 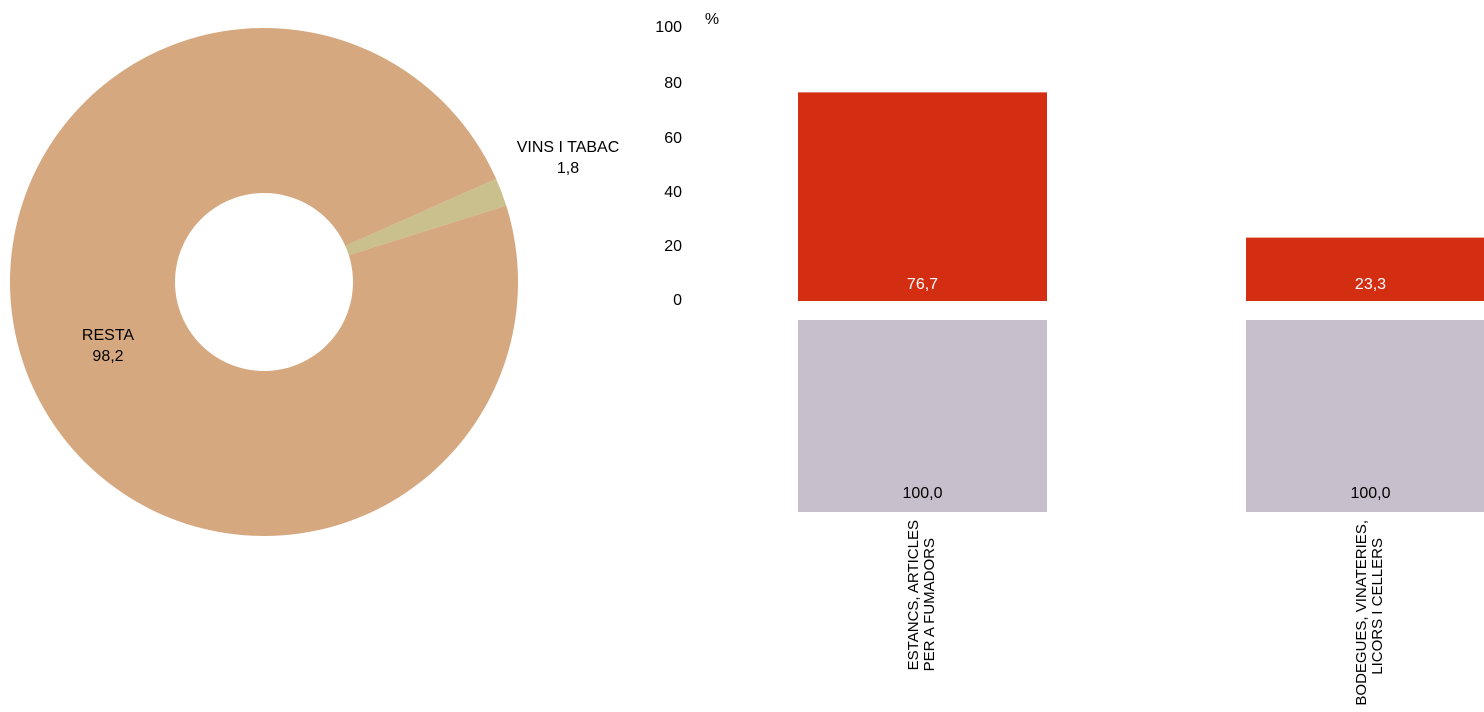 I want to click on y-tick-label: 40, so click(x=673, y=192).